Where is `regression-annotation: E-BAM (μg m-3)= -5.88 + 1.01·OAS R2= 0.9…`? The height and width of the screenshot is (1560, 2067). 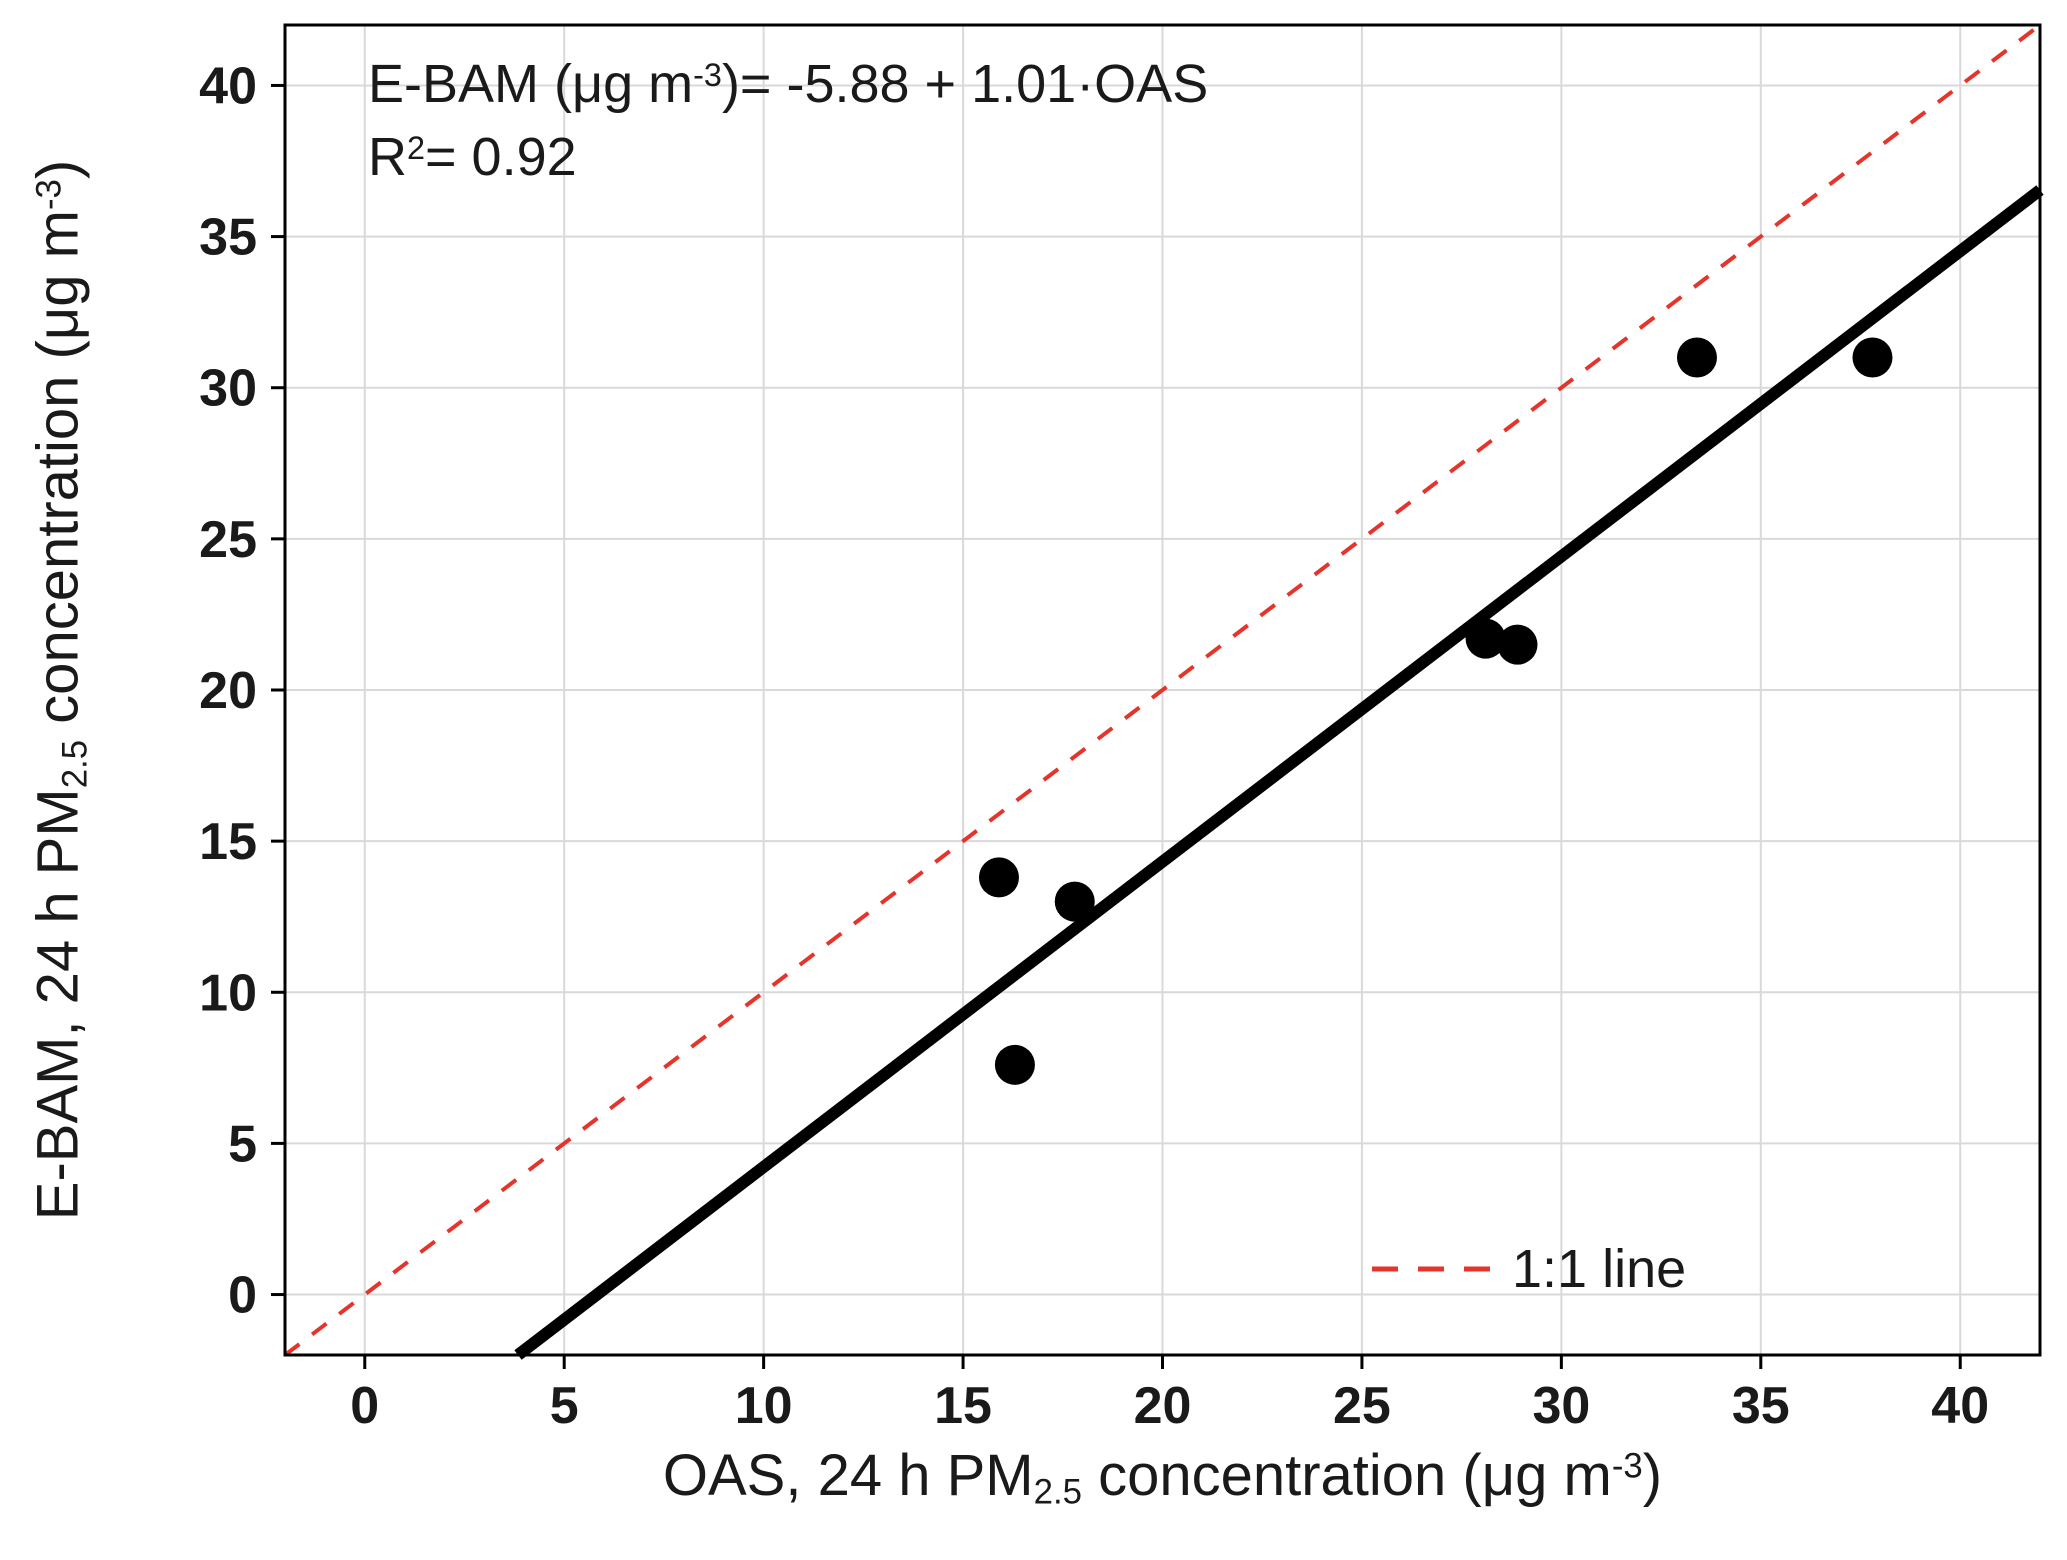 regression-annotation: E-BAM (μg m-3)= -5.88 + 1.01·OAS R2= 0.9… is located at coordinates (788, 121).